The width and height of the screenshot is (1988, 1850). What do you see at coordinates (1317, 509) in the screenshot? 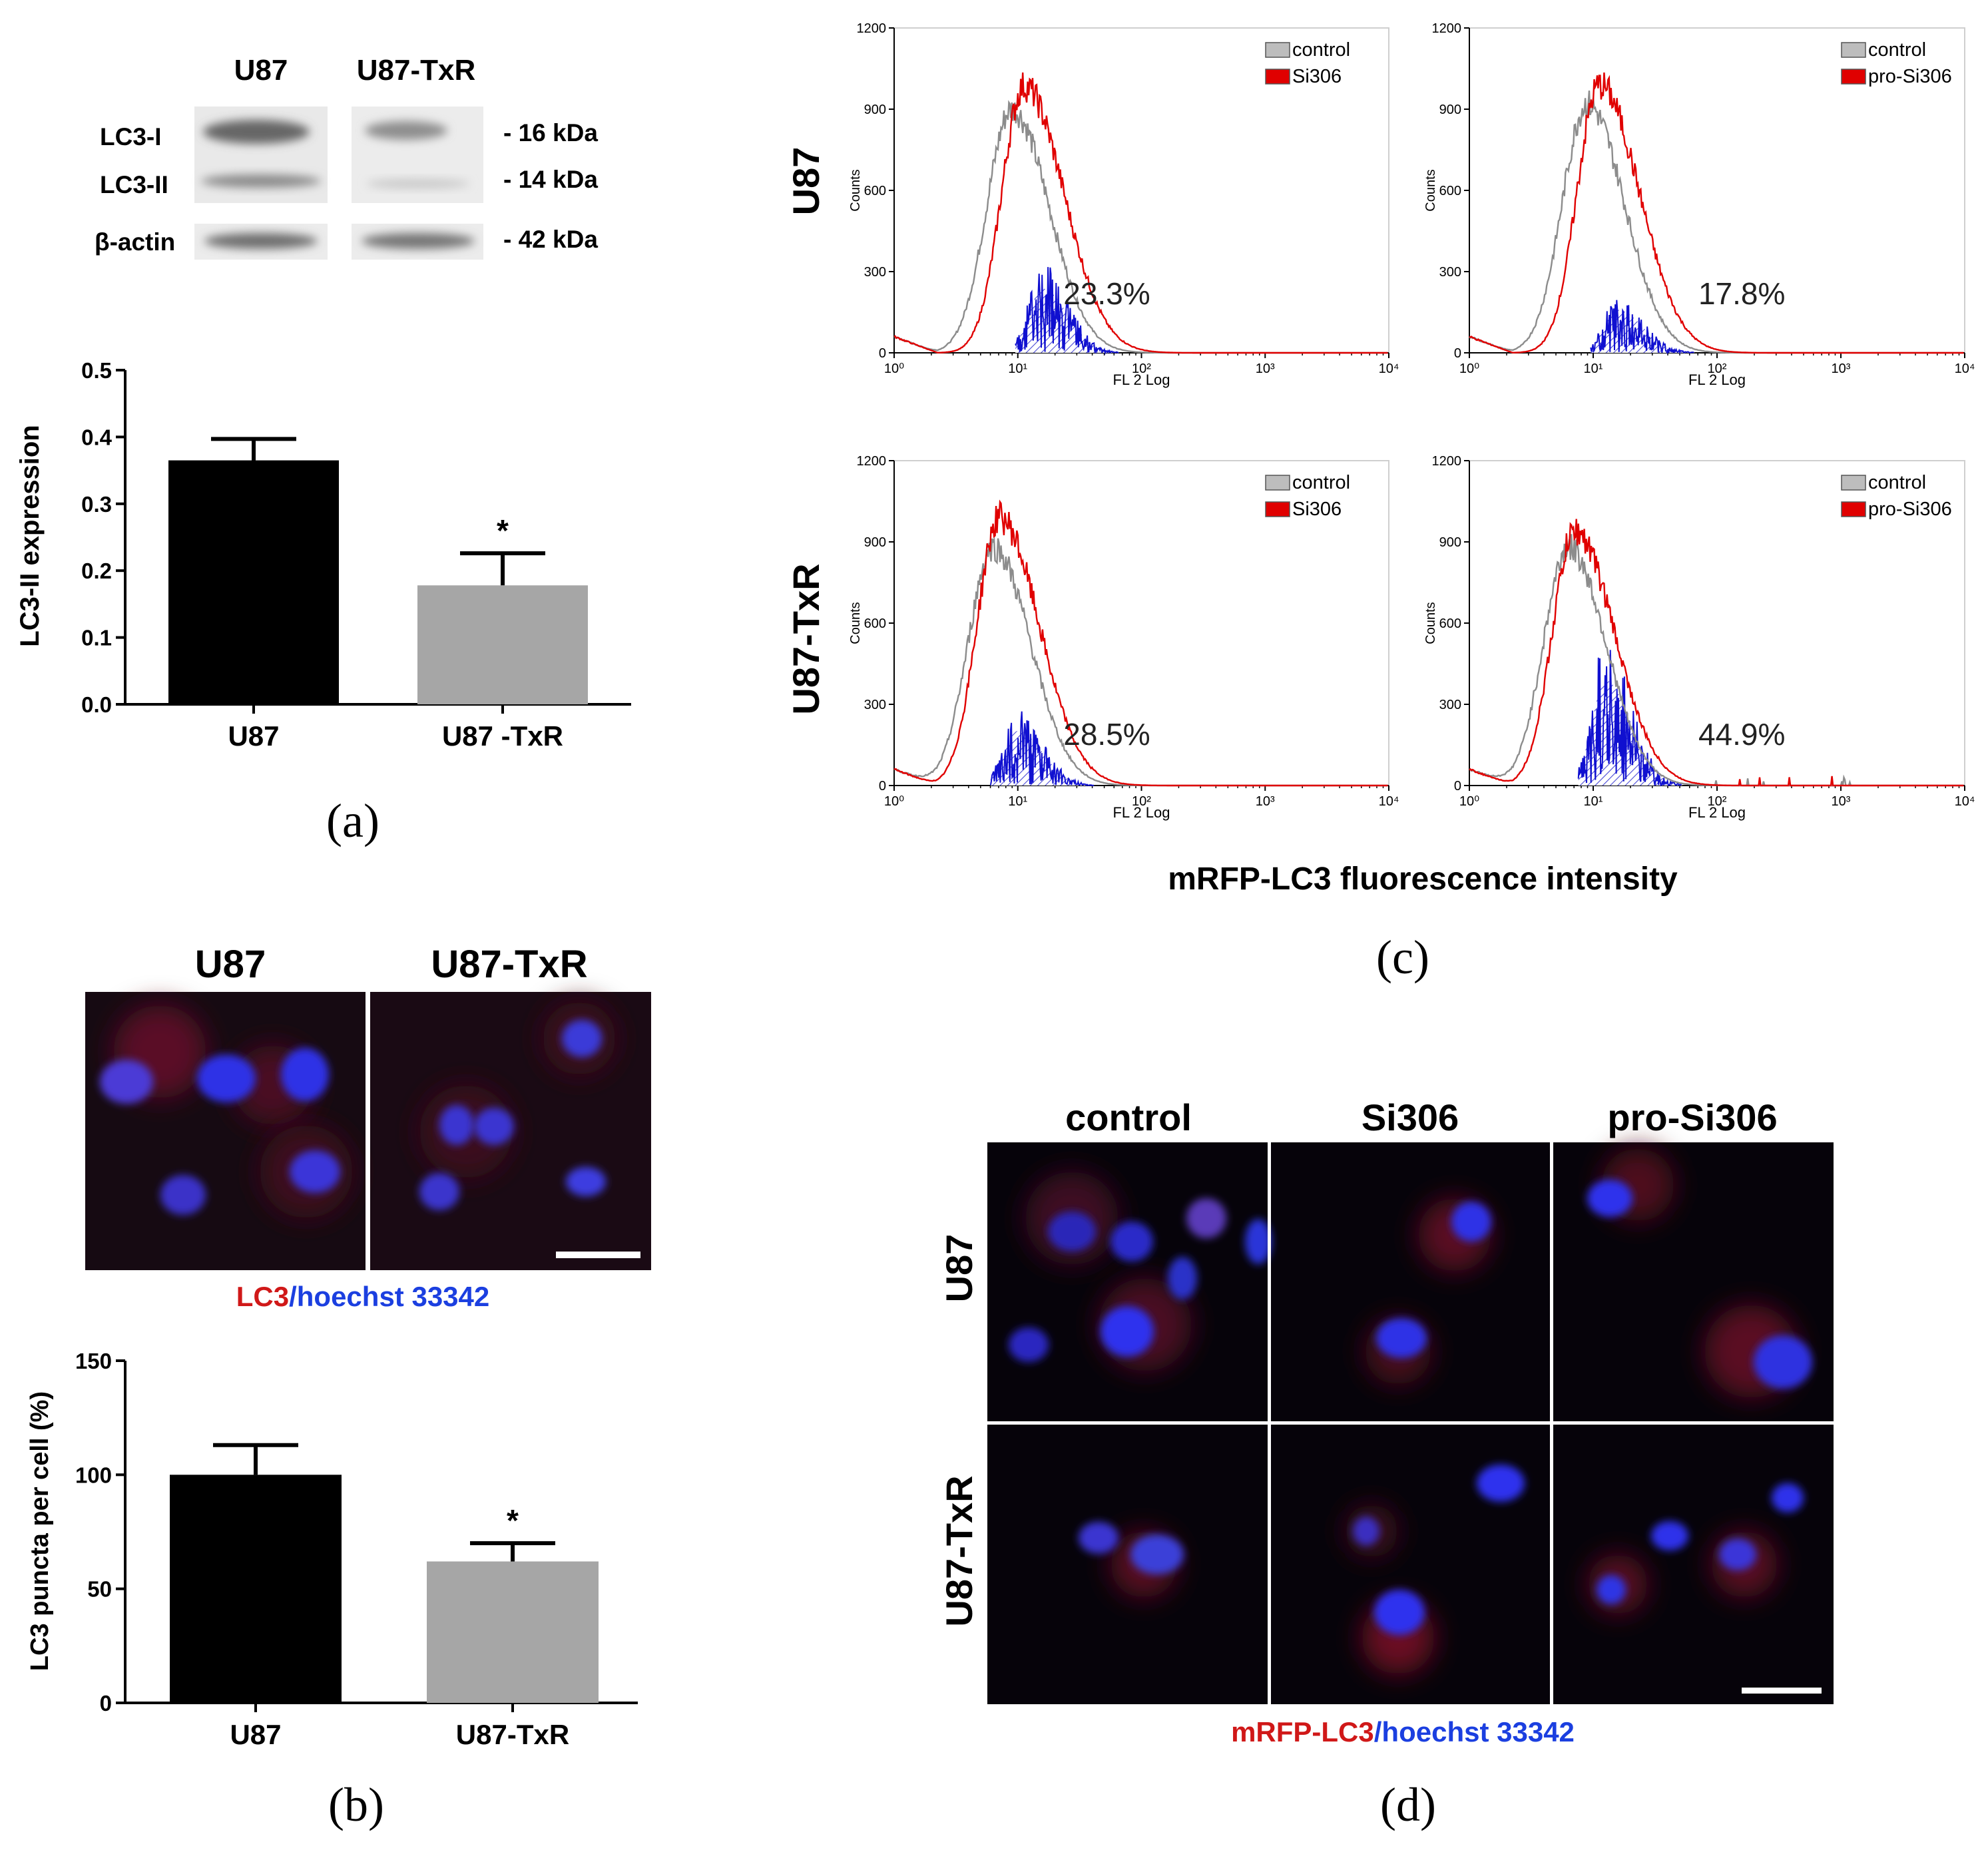
I see `legend-label-treated: Si306` at bounding box center [1317, 509].